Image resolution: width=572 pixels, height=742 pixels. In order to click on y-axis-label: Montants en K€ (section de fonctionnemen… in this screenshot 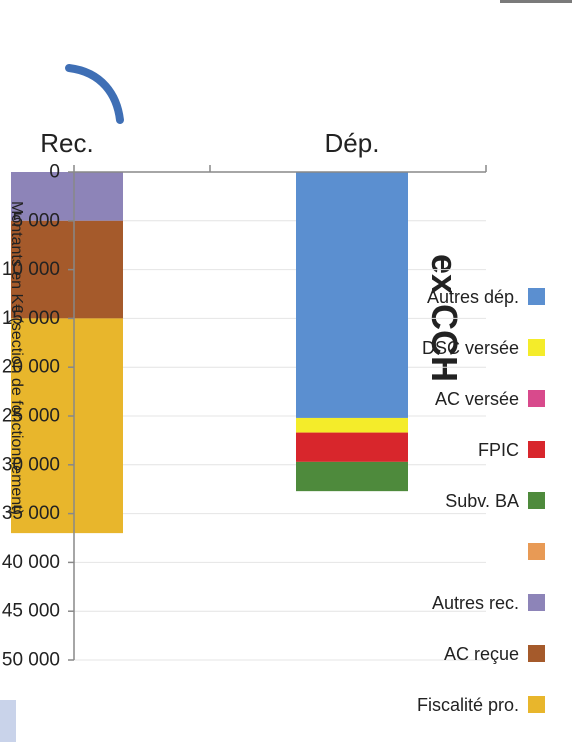, I will do `click(16, 358)`.